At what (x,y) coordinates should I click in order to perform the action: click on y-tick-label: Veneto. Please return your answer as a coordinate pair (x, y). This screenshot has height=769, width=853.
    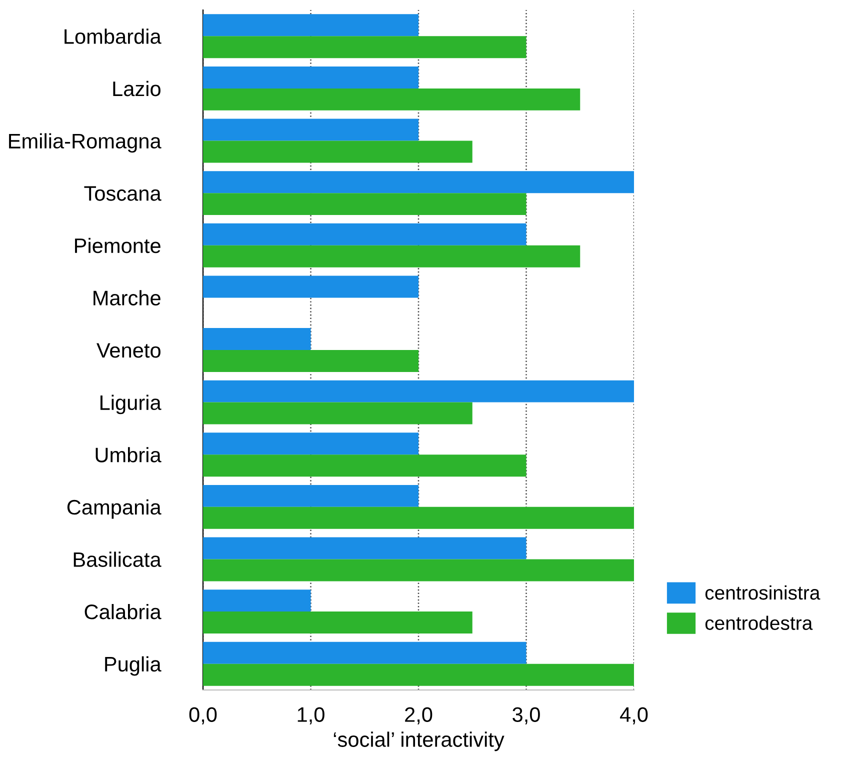
    Looking at the image, I should click on (128, 350).